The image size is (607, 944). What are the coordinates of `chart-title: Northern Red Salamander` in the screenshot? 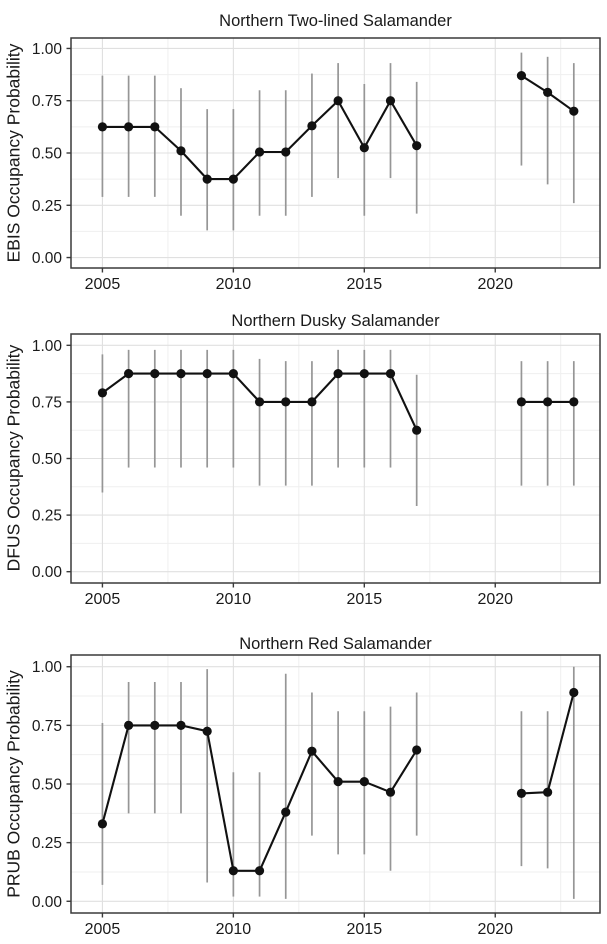 It's located at (335, 644).